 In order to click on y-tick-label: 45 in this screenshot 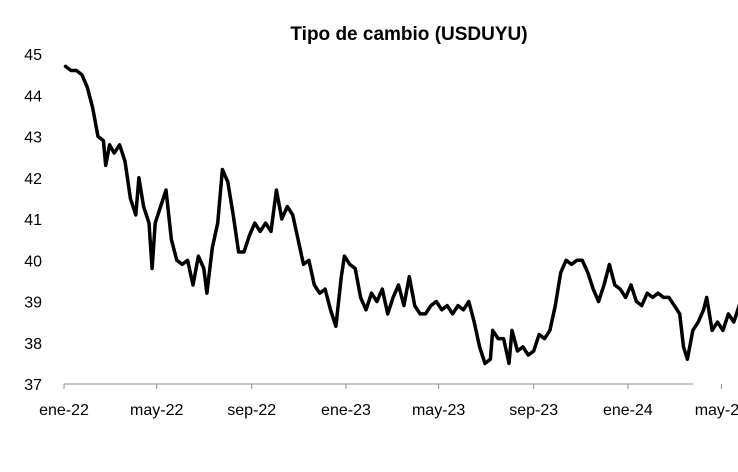, I will do `click(33, 55)`.